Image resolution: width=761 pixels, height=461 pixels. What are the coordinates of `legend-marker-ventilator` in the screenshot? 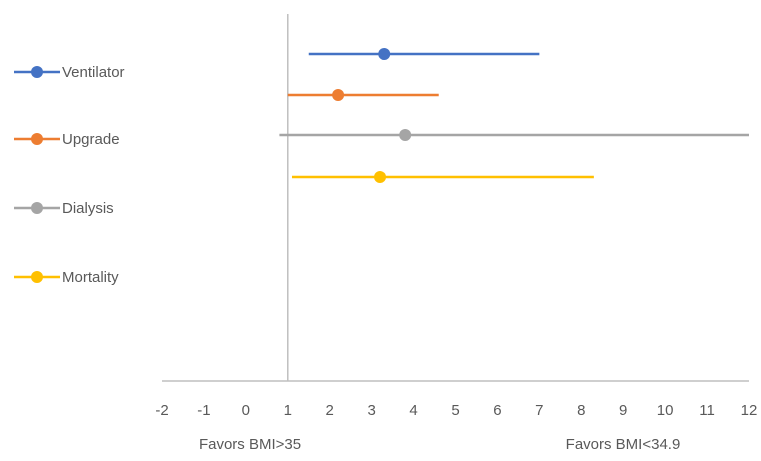 It's located at (37, 72).